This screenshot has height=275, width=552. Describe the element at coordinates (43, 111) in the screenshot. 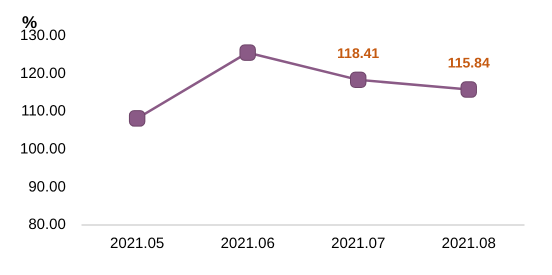

I see `y-tick-label: 110.00` at that location.